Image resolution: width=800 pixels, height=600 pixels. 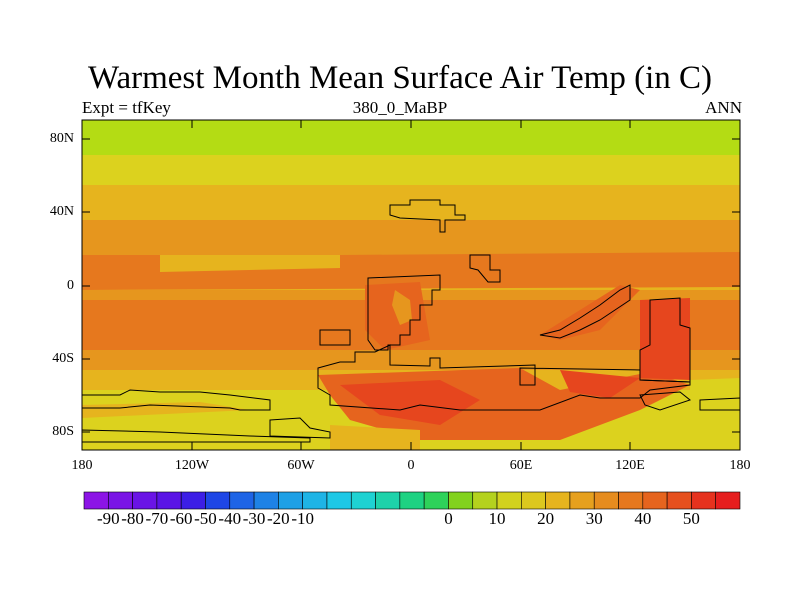 I want to click on colorbar-label: 0, so click(x=448, y=518).